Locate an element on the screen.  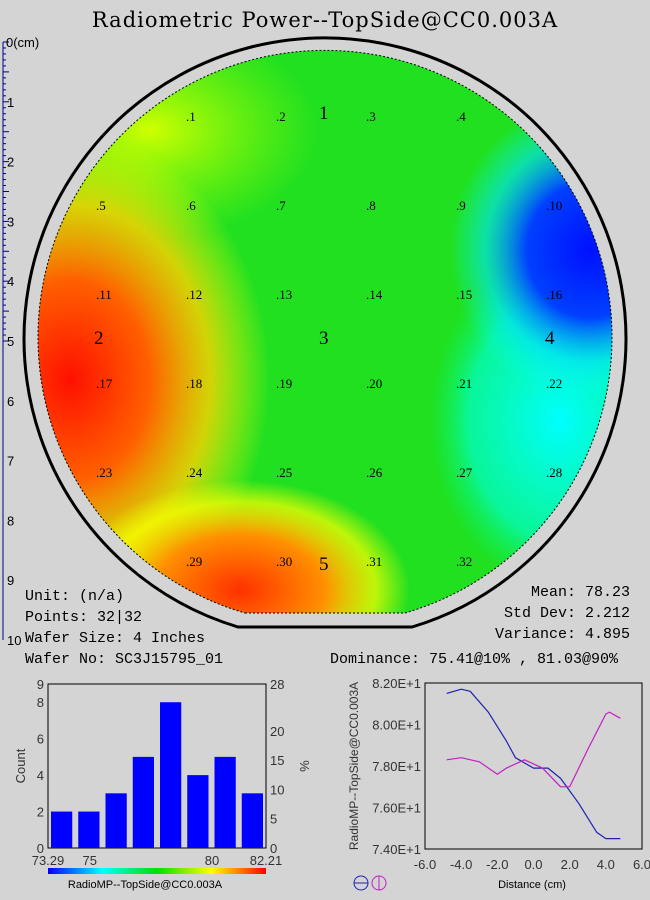
x-axis-label: RadioMP--TopSide@CC0.003A is located at coordinates (145, 885).